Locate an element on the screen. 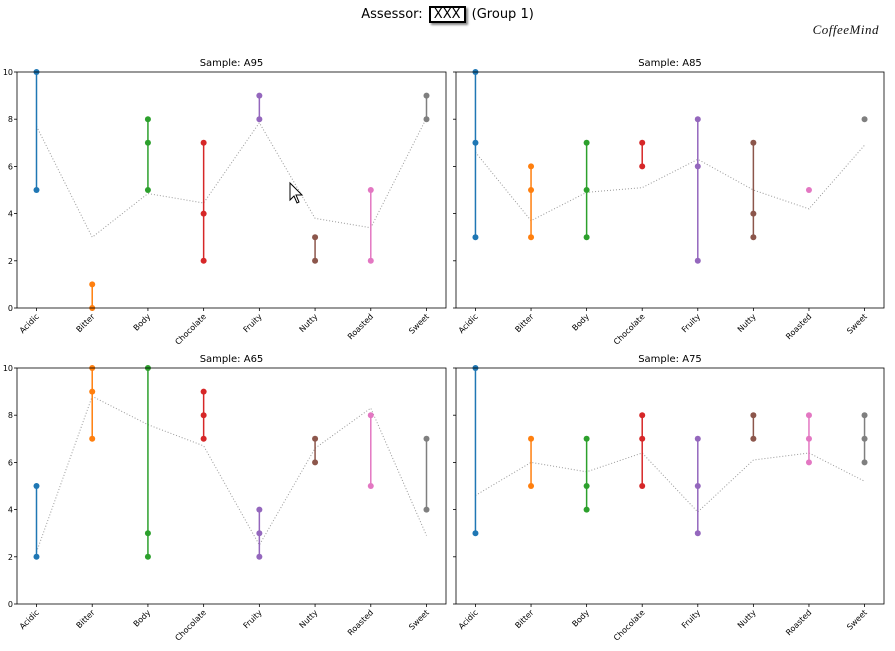 This screenshot has width=895, height=651. y-tick-label: 4 is located at coordinates (10, 510).